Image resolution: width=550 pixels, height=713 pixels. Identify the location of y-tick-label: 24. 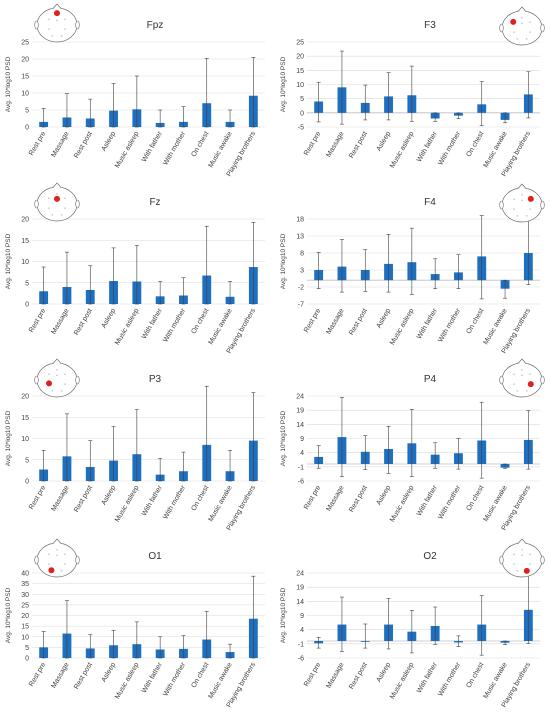
(300, 397).